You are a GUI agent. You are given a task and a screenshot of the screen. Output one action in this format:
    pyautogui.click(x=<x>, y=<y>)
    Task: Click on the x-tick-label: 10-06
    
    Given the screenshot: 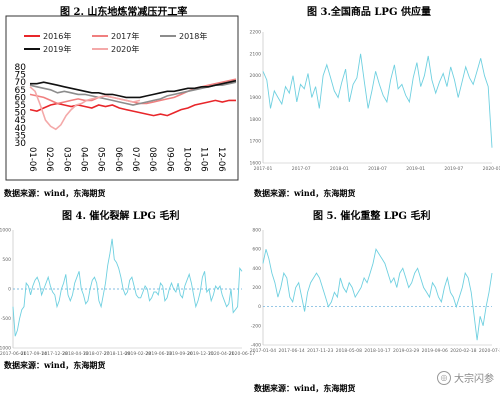 What is the action you would take?
    pyautogui.click(x=187, y=159)
    